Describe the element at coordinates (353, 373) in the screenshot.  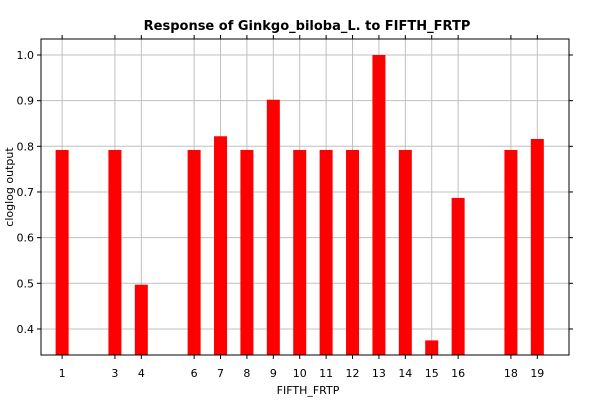
I see `x-tick-label: 12` at that location.